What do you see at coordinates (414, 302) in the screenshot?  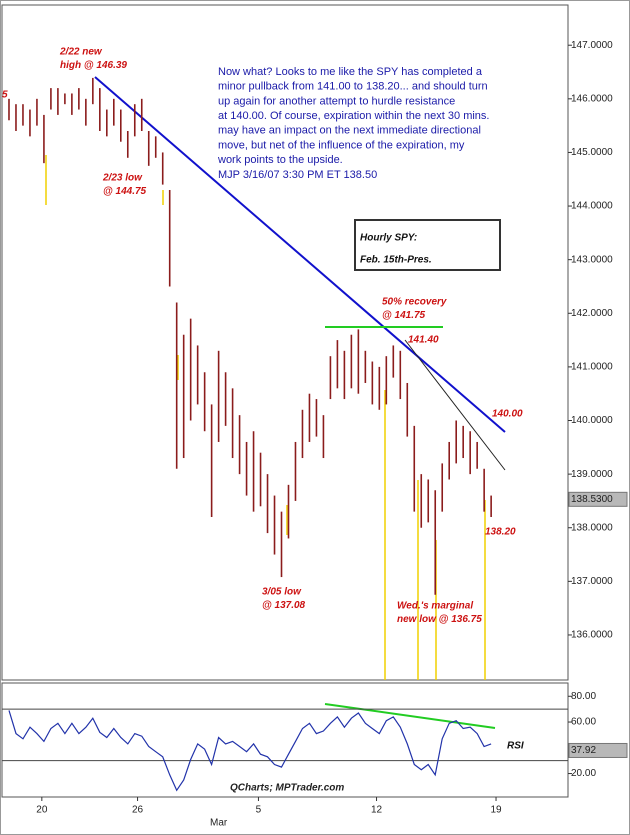 I see `annotation: 50% recovery` at bounding box center [414, 302].